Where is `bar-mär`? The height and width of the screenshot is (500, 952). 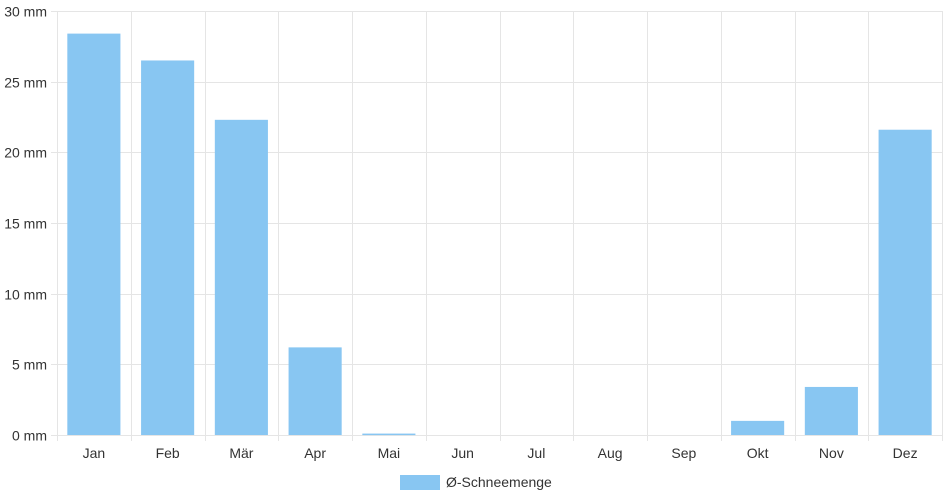 bar-mär is located at coordinates (241, 277).